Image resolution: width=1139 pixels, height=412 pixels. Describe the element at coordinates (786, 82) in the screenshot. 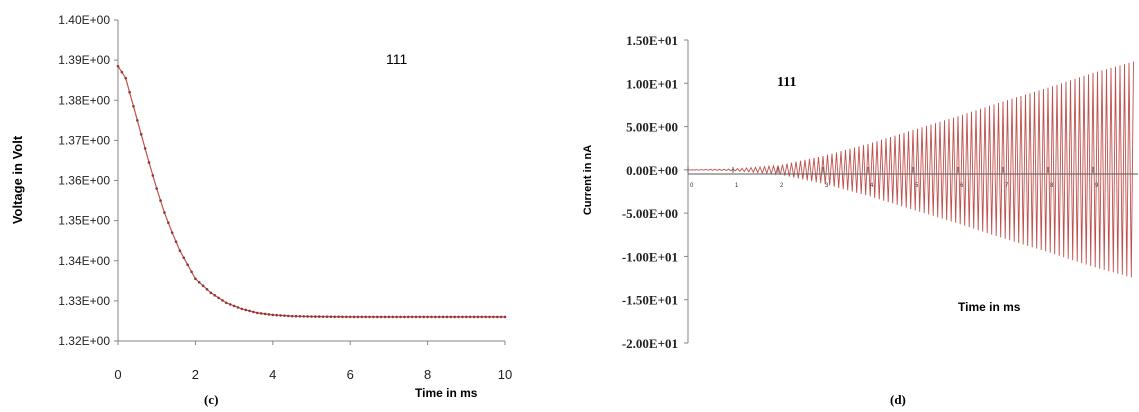

I see `d-annotation-111: 111` at that location.